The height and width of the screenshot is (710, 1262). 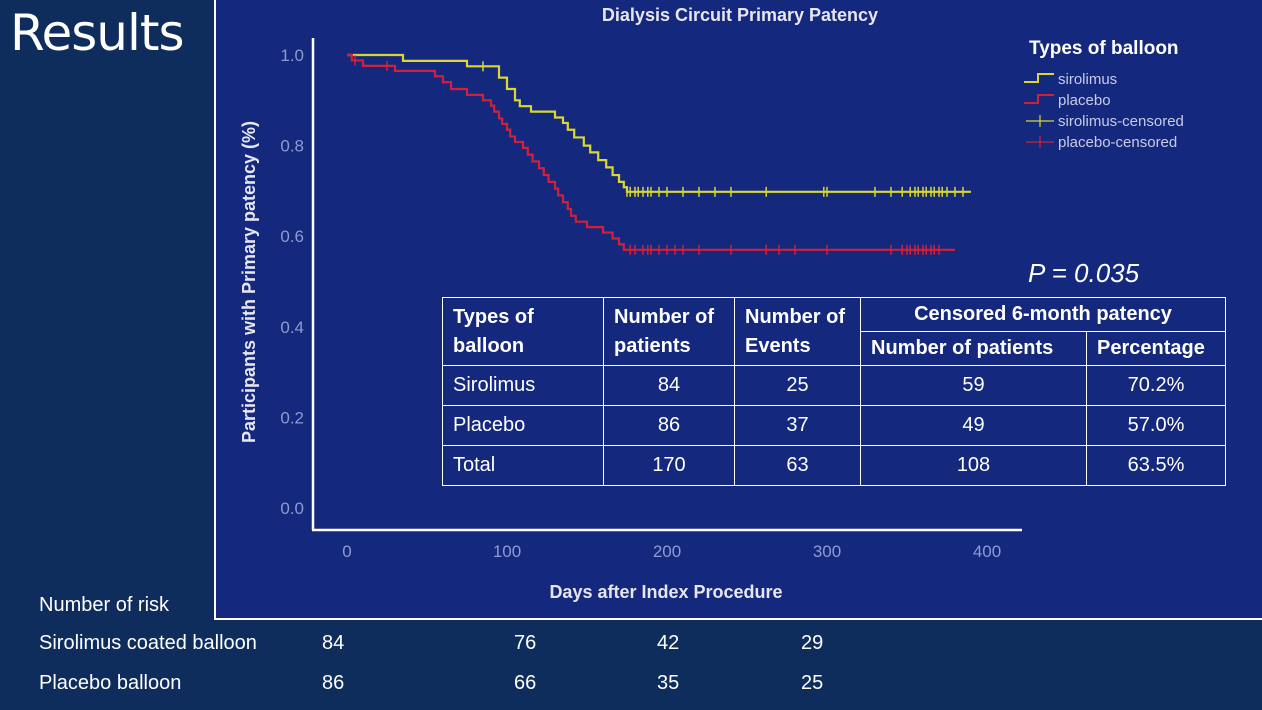 What do you see at coordinates (292, 146) in the screenshot?
I see `y-tick-label: 0.8` at bounding box center [292, 146].